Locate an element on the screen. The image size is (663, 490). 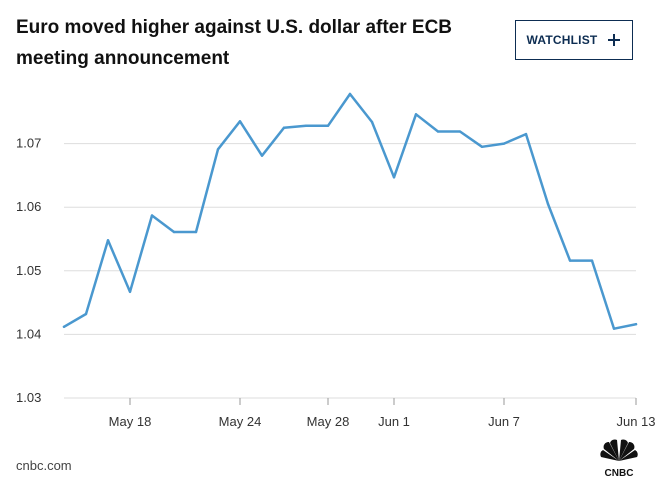
y-axis-ticks: 1.03 1.04 1.05 1.06 1.07 is located at coordinates (28, 270).